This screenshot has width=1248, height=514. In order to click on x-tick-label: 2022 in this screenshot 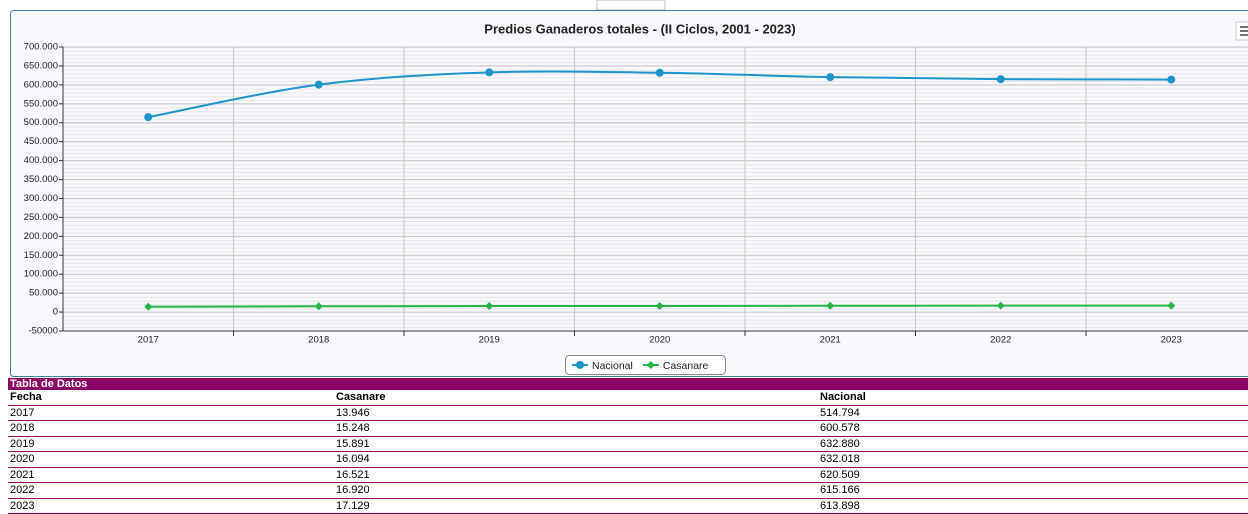, I will do `click(1000, 340)`.